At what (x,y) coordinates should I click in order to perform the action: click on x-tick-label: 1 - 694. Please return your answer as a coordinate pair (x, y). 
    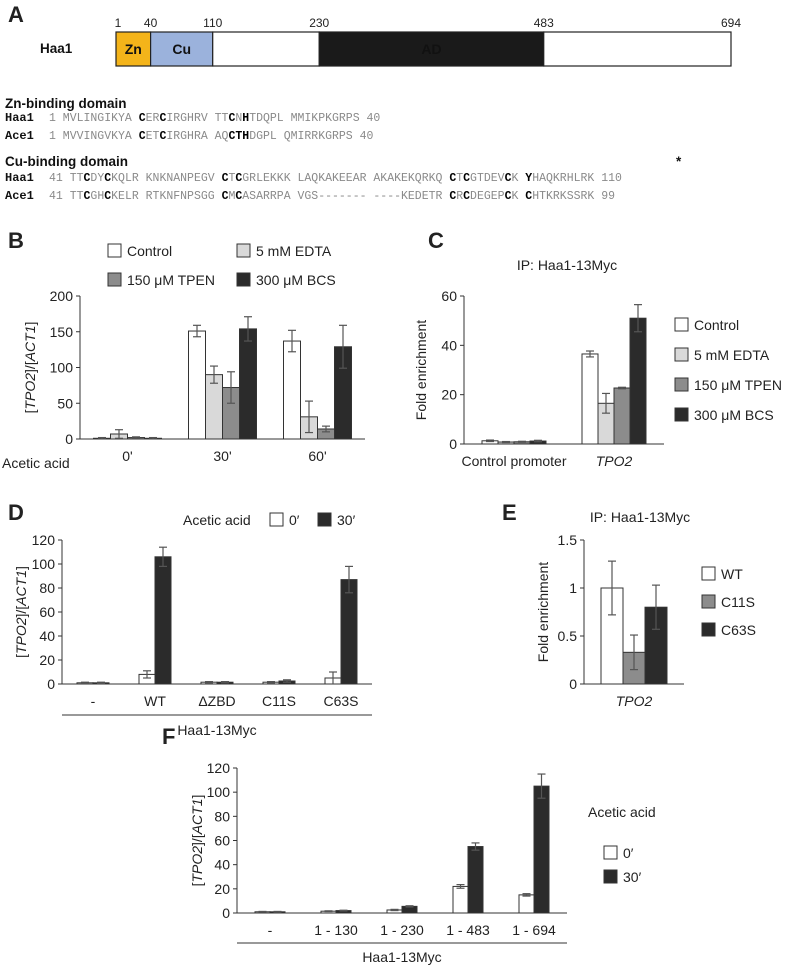
    Looking at the image, I should click on (534, 930).